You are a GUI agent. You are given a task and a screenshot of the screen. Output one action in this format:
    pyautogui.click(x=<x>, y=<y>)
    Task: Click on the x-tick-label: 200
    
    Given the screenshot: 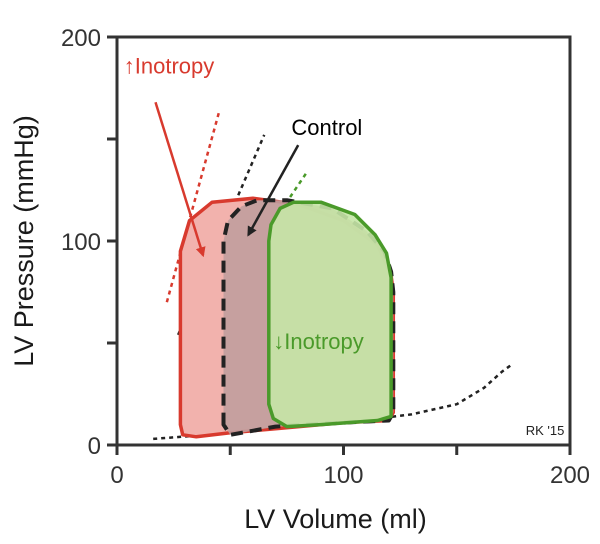 What is the action you would take?
    pyautogui.click(x=570, y=475)
    